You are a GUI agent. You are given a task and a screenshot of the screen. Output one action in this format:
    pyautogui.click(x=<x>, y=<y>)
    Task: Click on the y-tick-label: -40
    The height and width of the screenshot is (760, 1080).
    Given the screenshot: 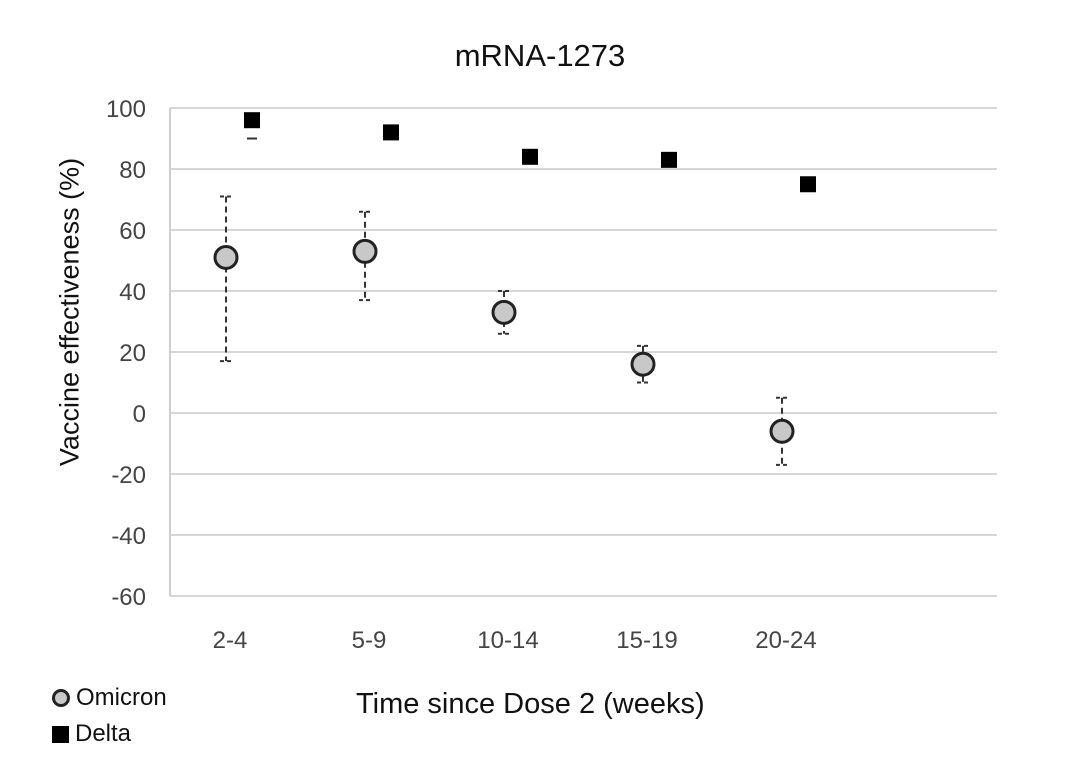 What is the action you would take?
    pyautogui.click(x=128, y=536)
    